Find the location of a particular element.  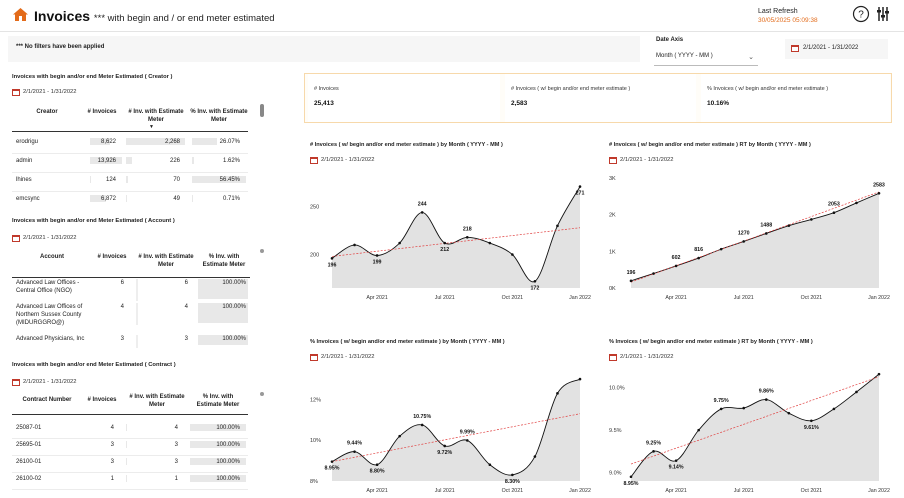

col-header-creator: Creator is located at coordinates (47, 112).